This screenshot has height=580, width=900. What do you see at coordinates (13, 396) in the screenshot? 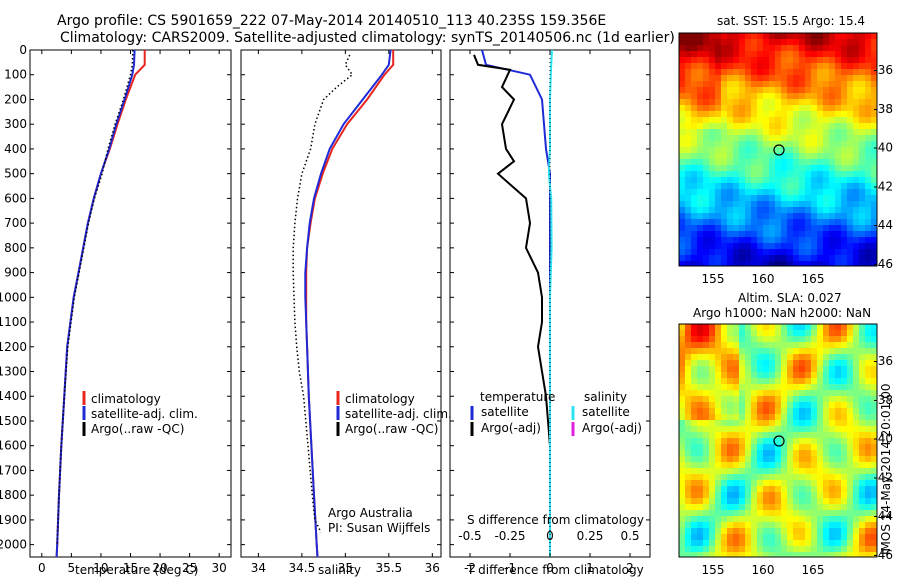
I see `depth-tick-label: 1400` at bounding box center [13, 396].